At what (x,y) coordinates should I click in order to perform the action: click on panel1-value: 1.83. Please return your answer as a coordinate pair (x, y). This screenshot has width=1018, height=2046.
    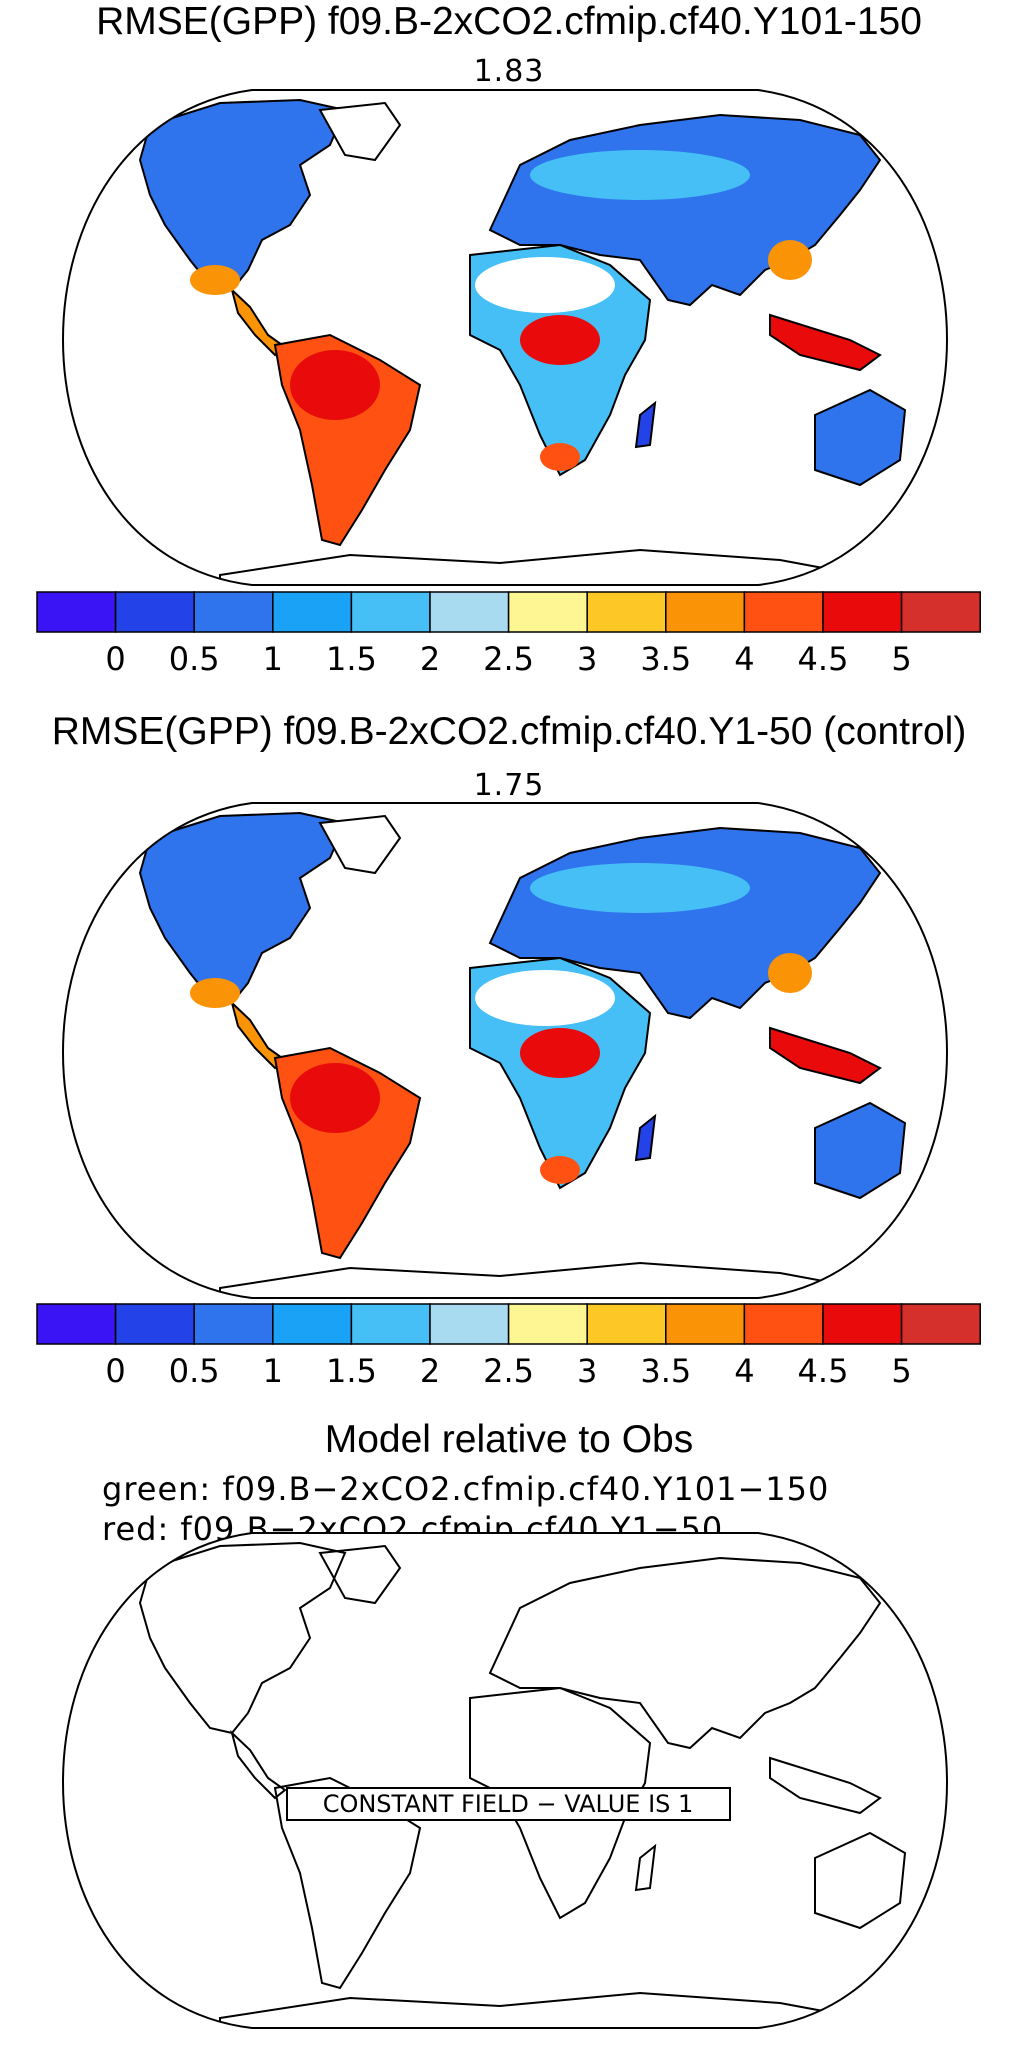
    Looking at the image, I should click on (509, 71).